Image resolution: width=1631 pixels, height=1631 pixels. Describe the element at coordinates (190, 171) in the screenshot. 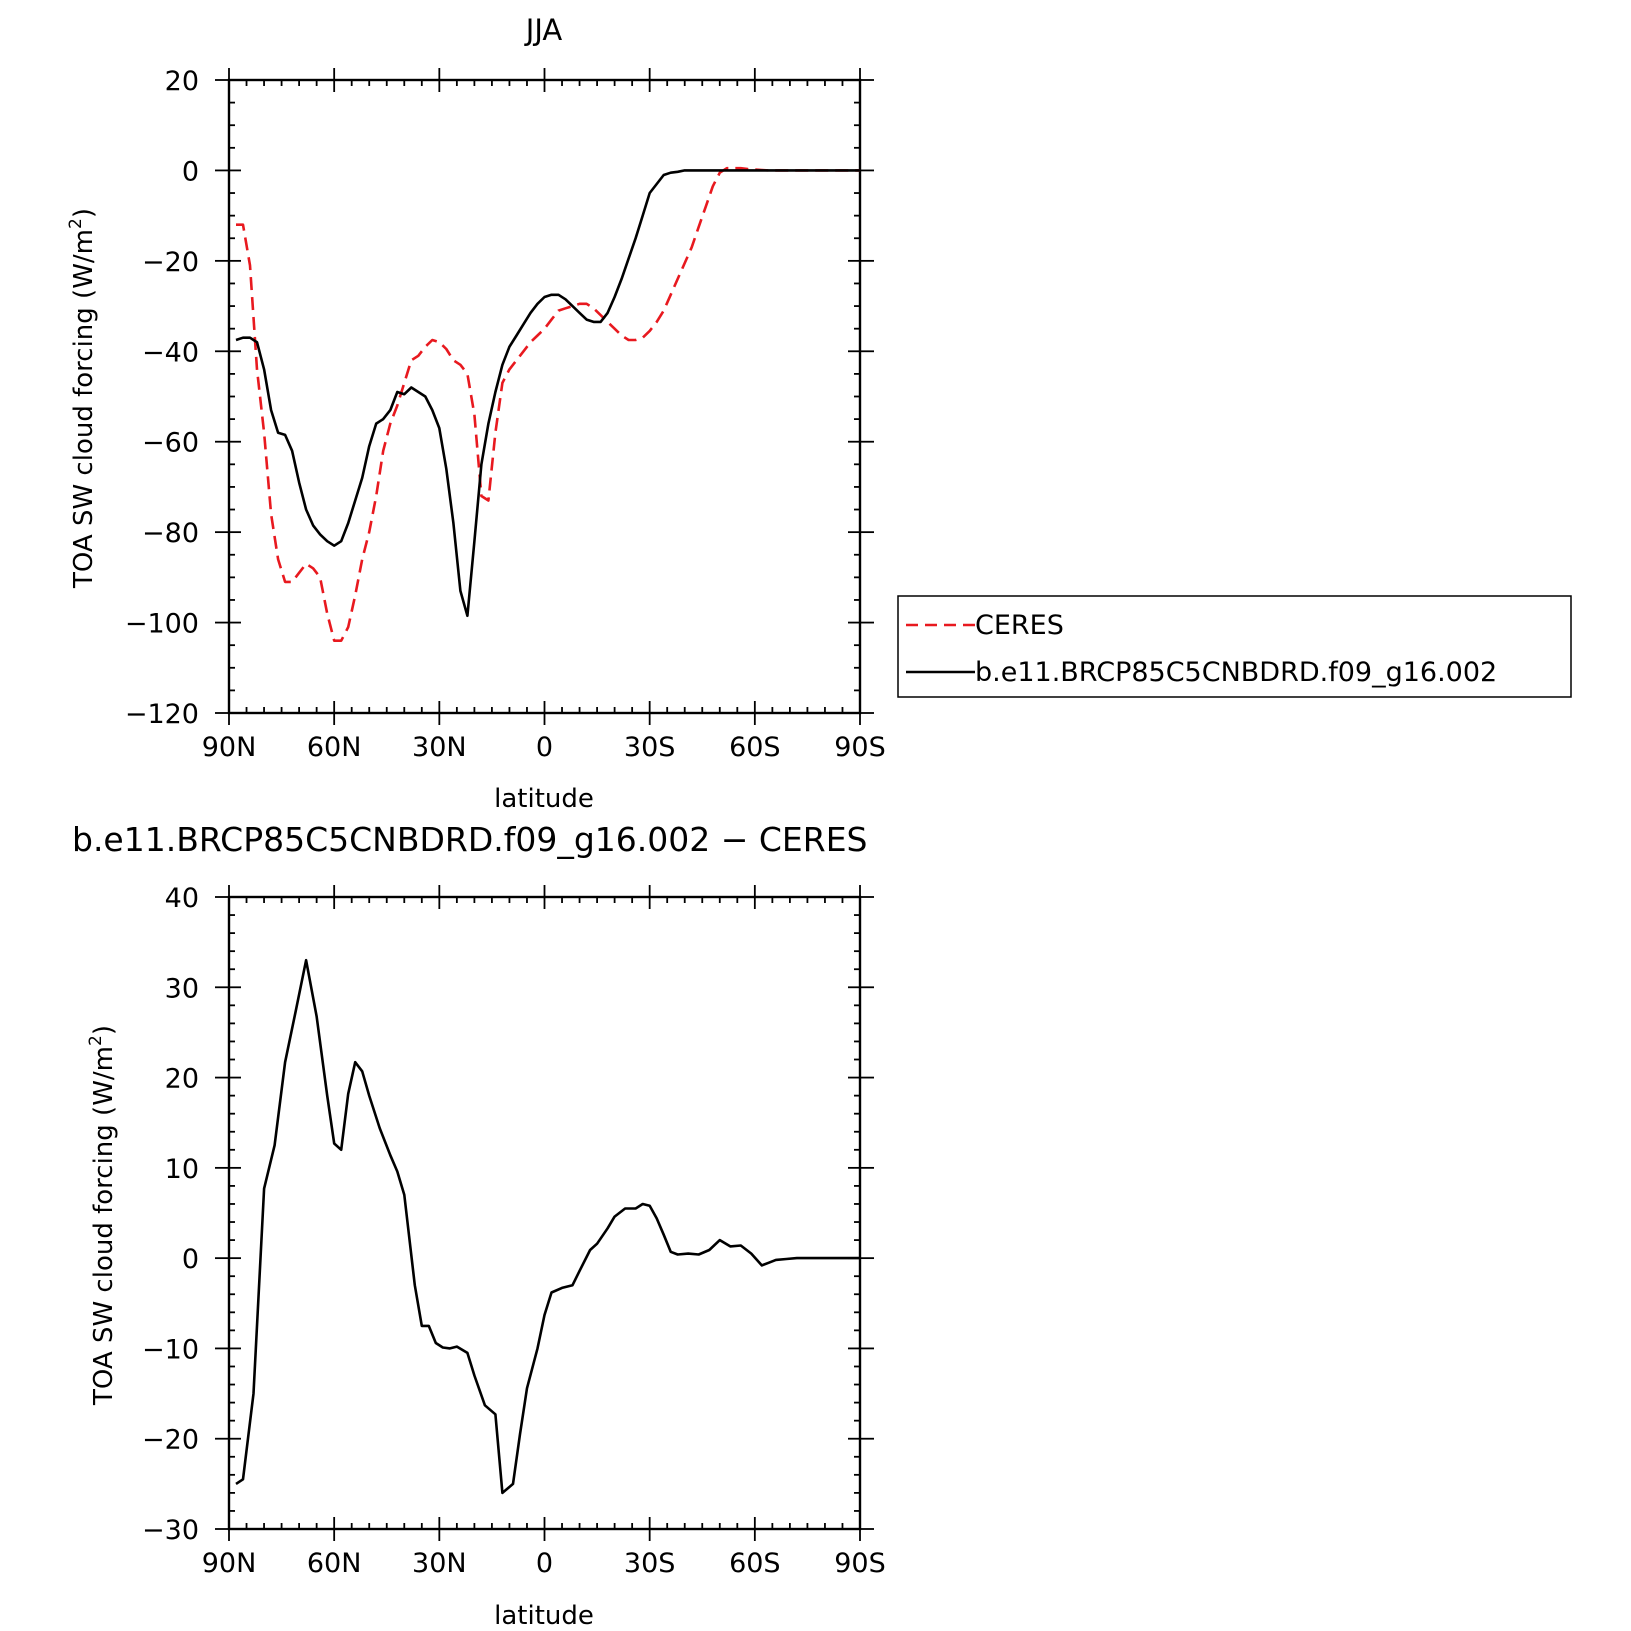

I see `top-y-tick-label: 0` at that location.